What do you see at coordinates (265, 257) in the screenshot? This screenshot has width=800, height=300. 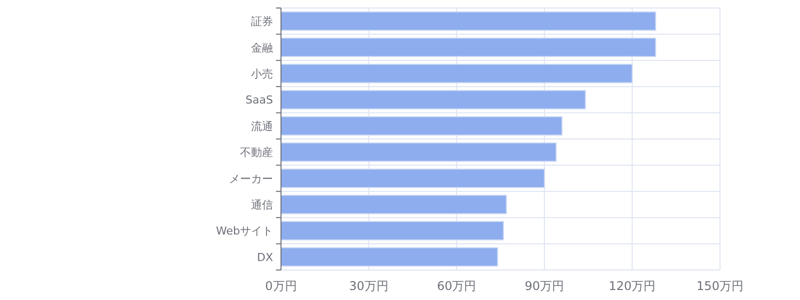 I see `y-tick-label: DX` at bounding box center [265, 257].